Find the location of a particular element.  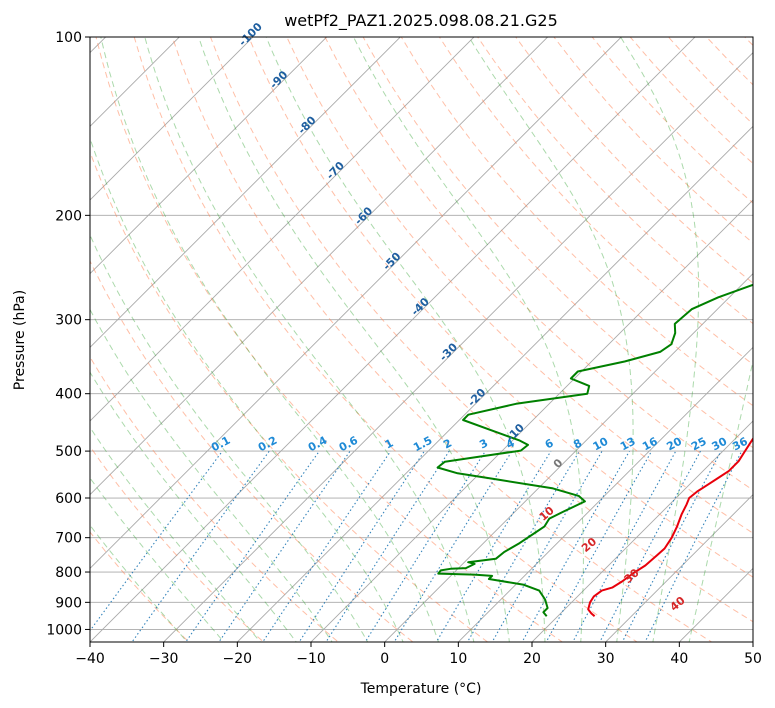

y-tick-label: 200 is located at coordinates (68, 216).